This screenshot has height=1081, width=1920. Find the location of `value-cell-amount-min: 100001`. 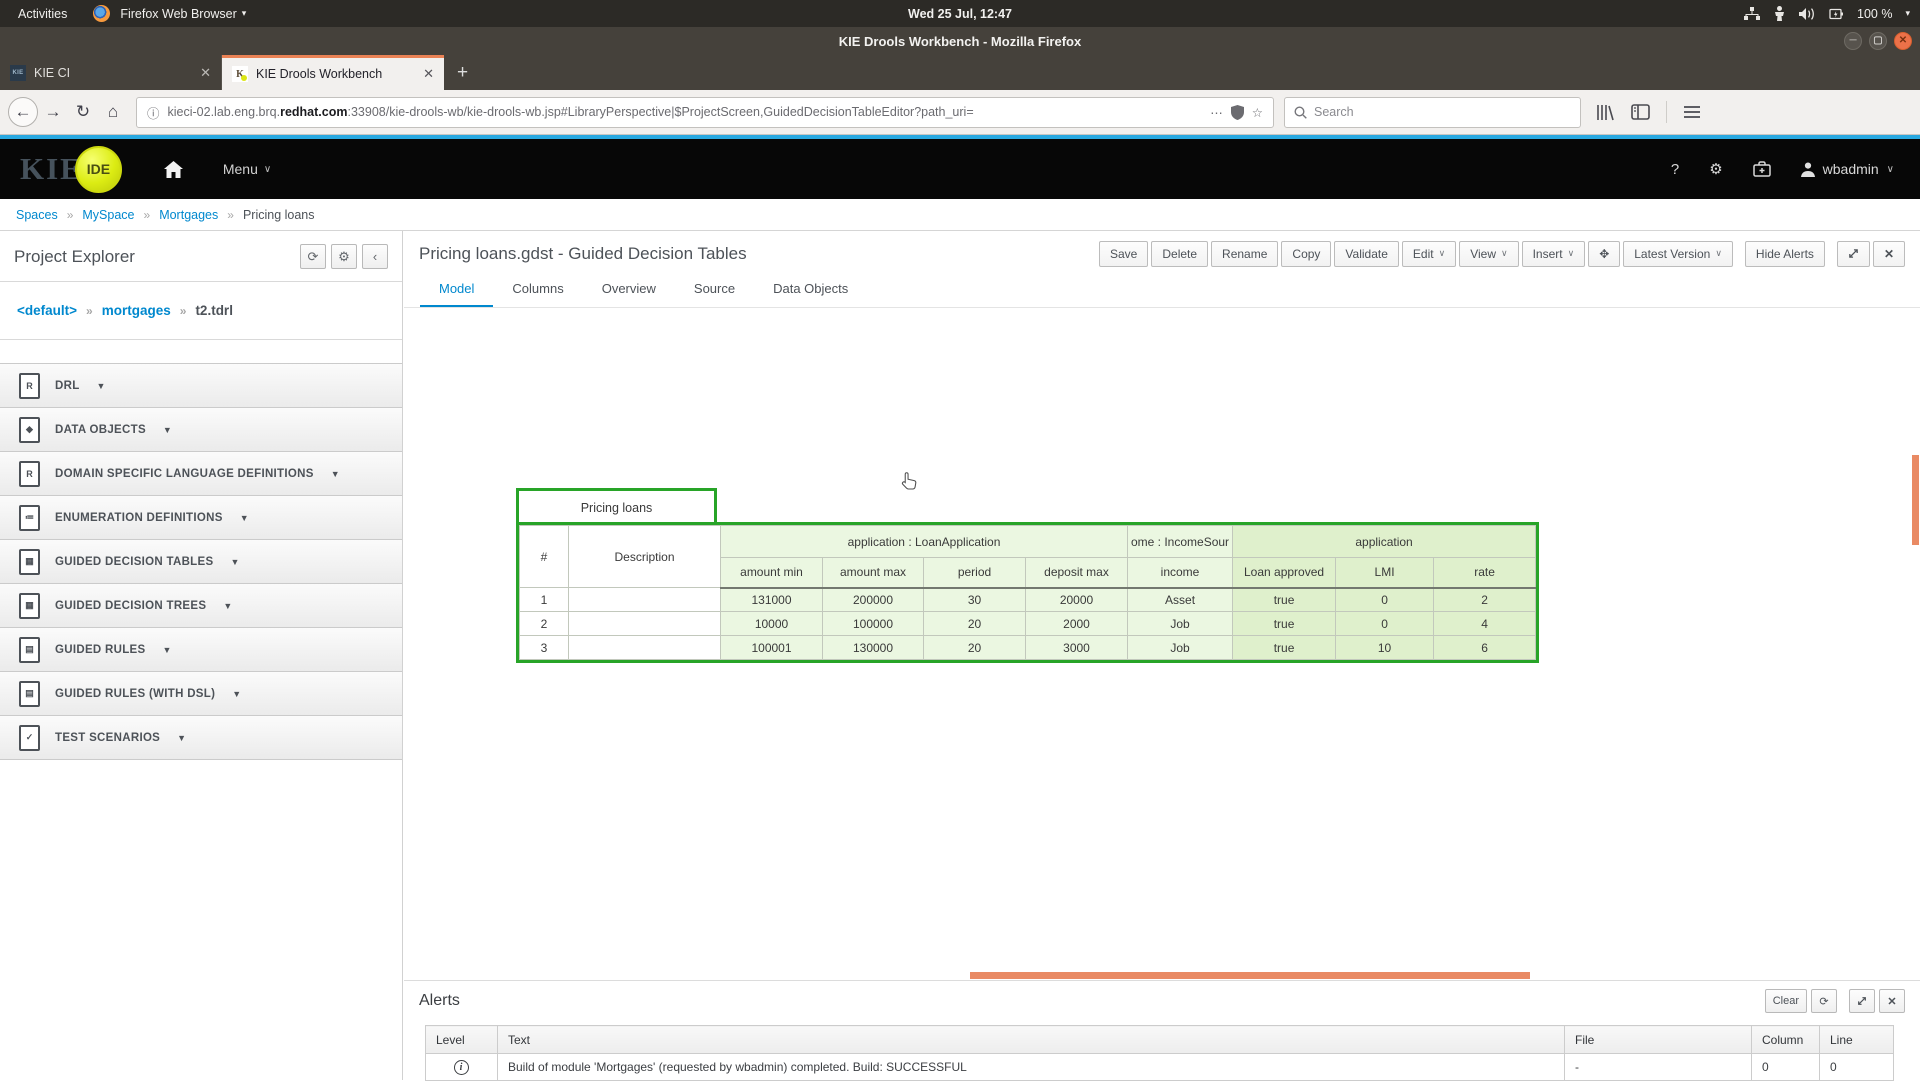

value-cell-amount-min: 100001 is located at coordinates (771, 647).